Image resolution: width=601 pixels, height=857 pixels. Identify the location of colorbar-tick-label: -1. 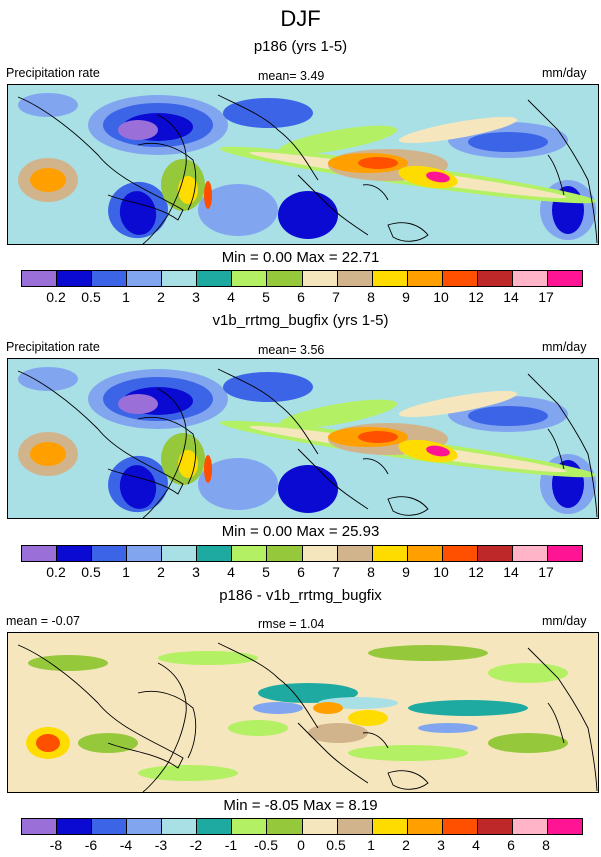
(231, 845).